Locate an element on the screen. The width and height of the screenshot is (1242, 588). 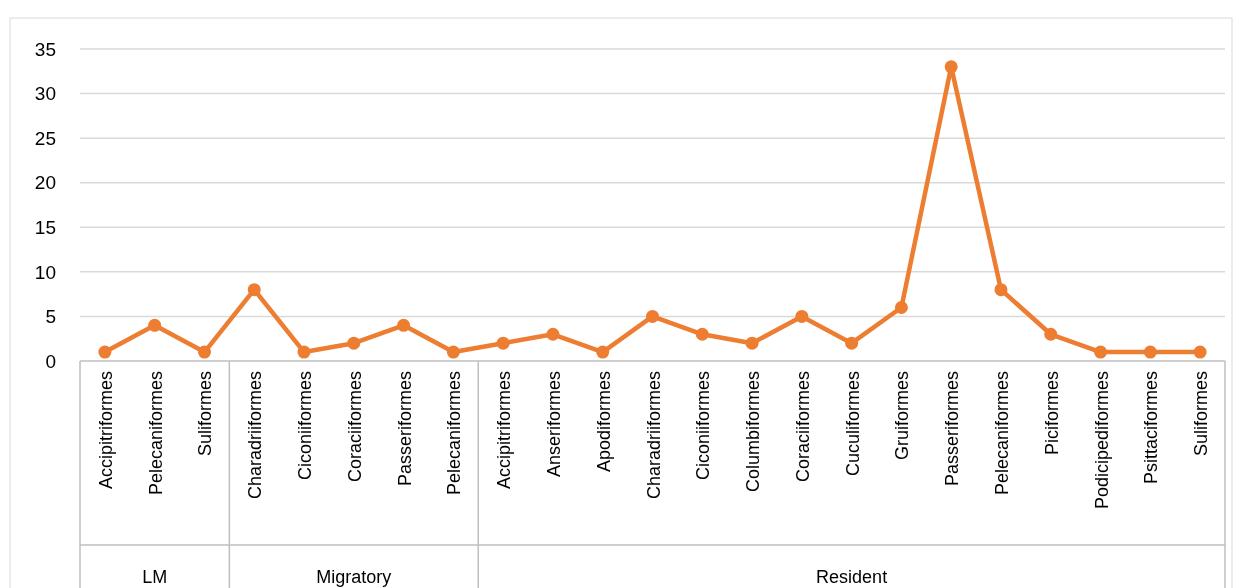
text: Resident is located at coordinates (852, 577).